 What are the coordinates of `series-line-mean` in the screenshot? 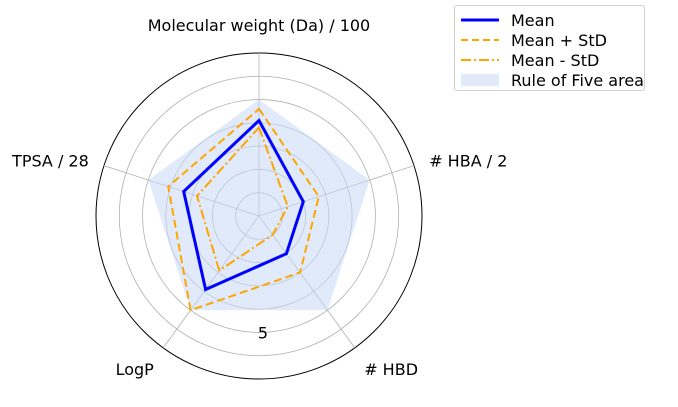 It's located at (243, 205).